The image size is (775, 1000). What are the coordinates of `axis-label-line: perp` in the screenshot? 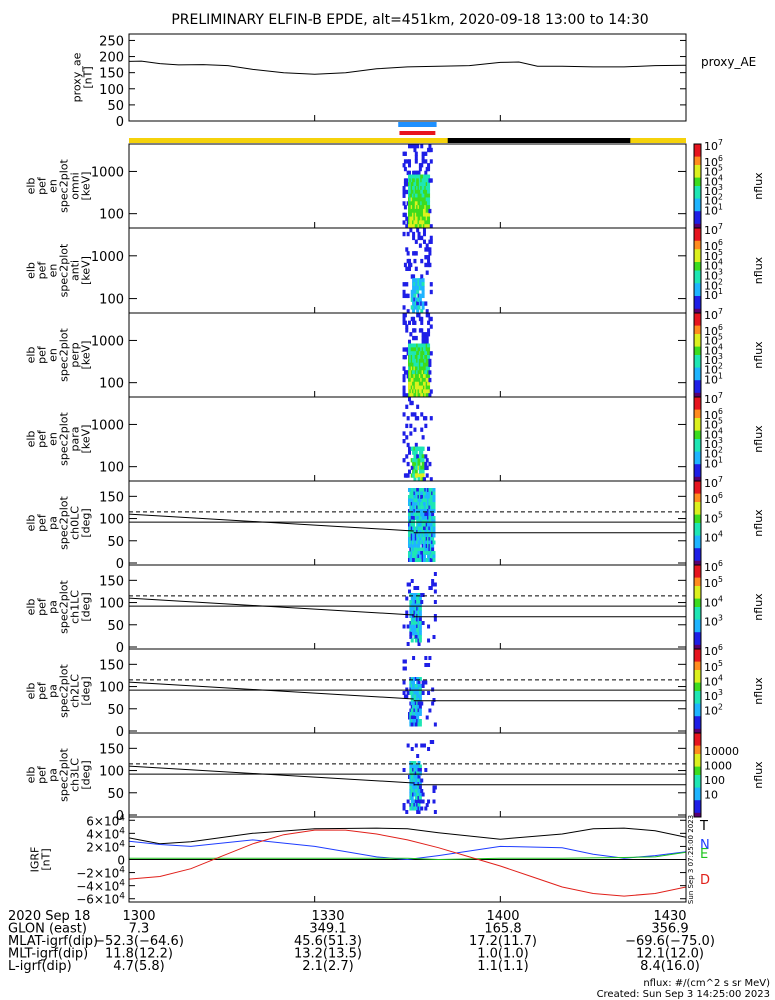 It's located at (75, 354).